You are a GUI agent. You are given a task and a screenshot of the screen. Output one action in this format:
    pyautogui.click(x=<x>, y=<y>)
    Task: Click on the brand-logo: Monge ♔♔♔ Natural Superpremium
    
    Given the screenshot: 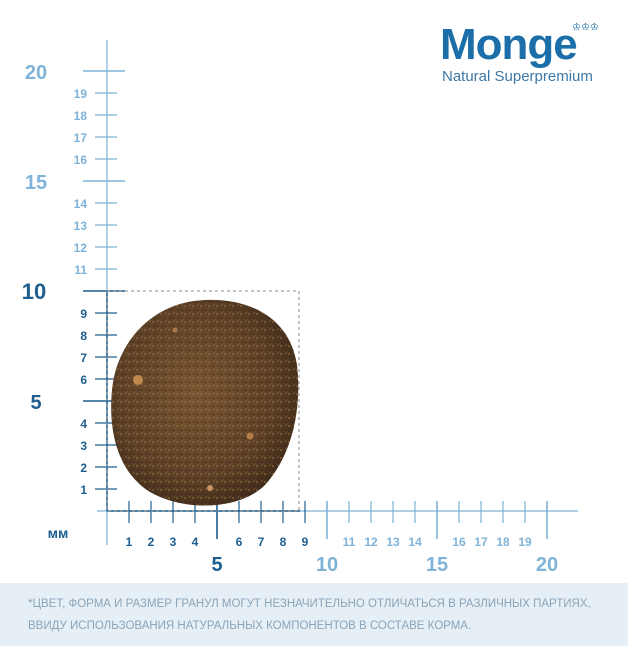 What is the action you would take?
    pyautogui.click(x=528, y=55)
    